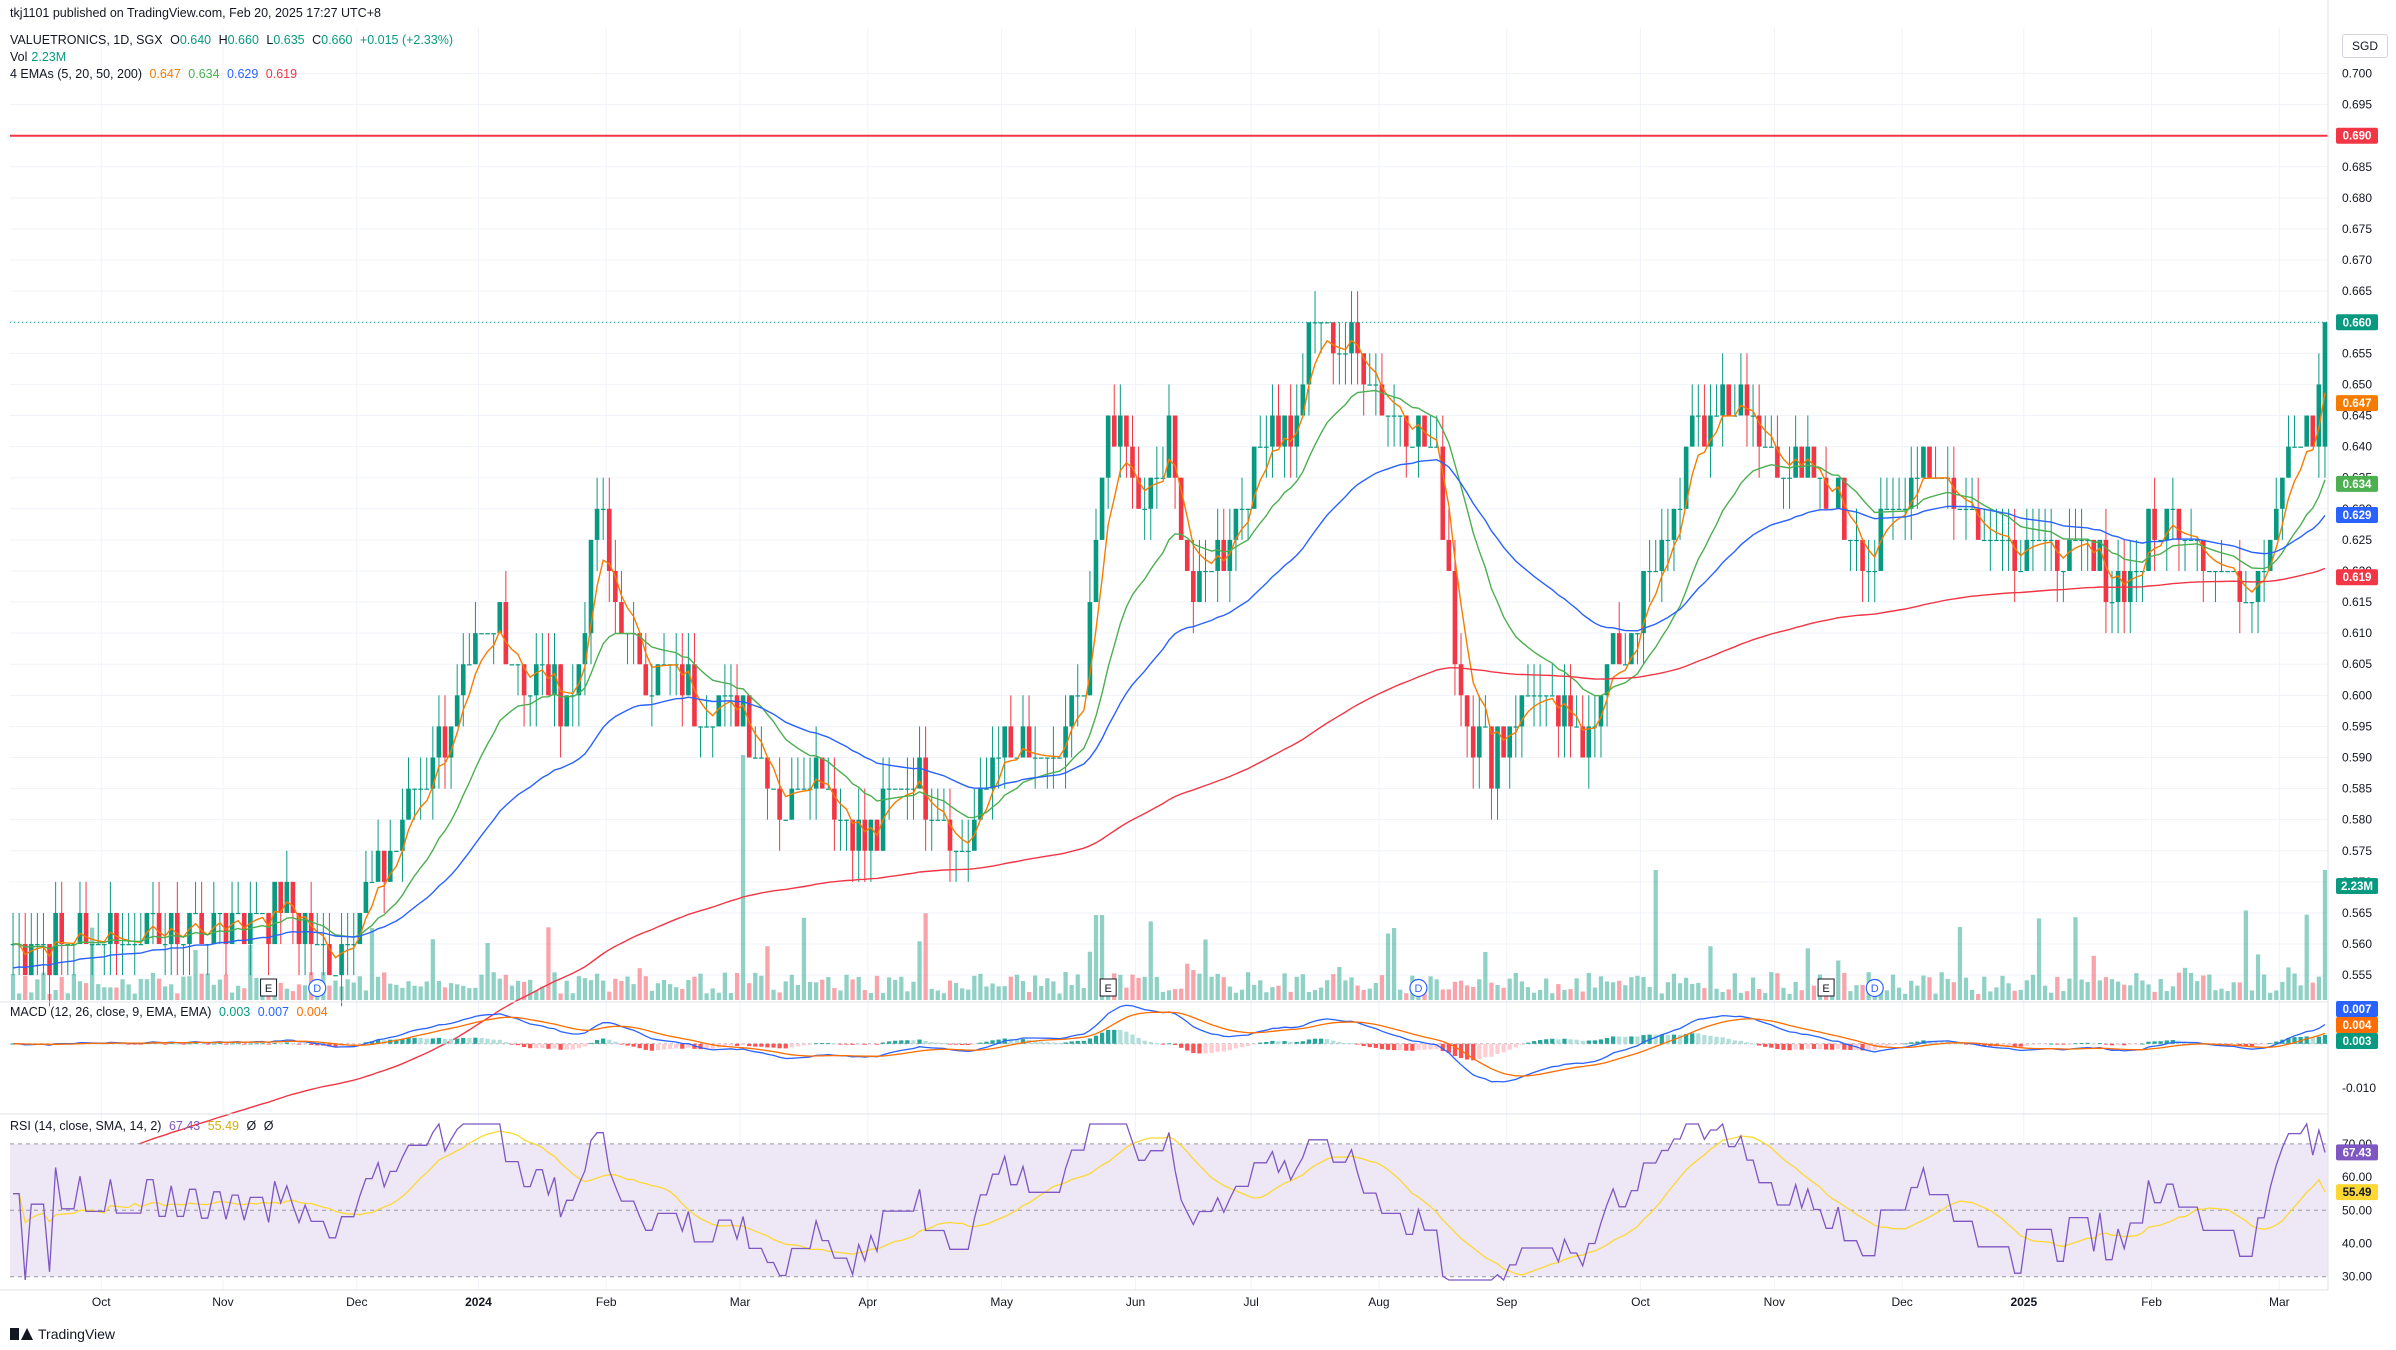 Image resolution: width=2396 pixels, height=1350 pixels. Describe the element at coordinates (2357, 975) in the screenshot. I see `price-tick-label: 0.555` at that location.